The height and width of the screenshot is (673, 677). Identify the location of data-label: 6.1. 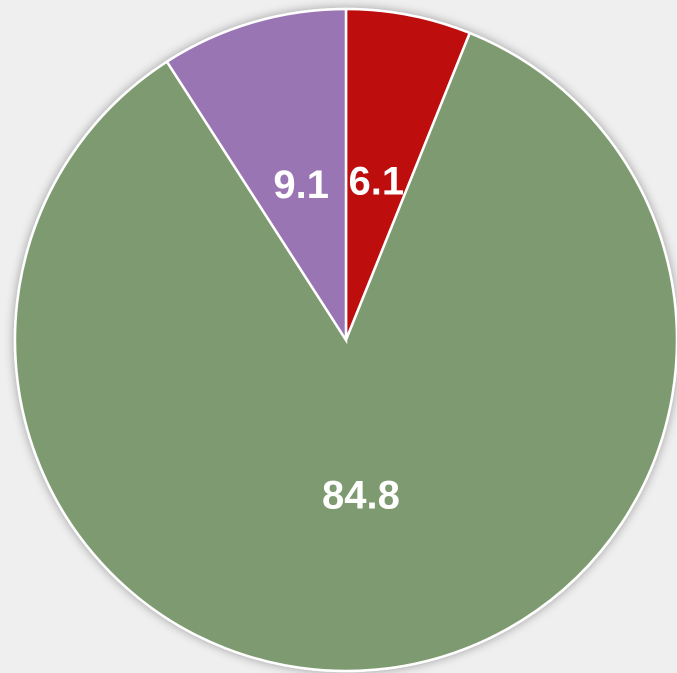
(376, 182).